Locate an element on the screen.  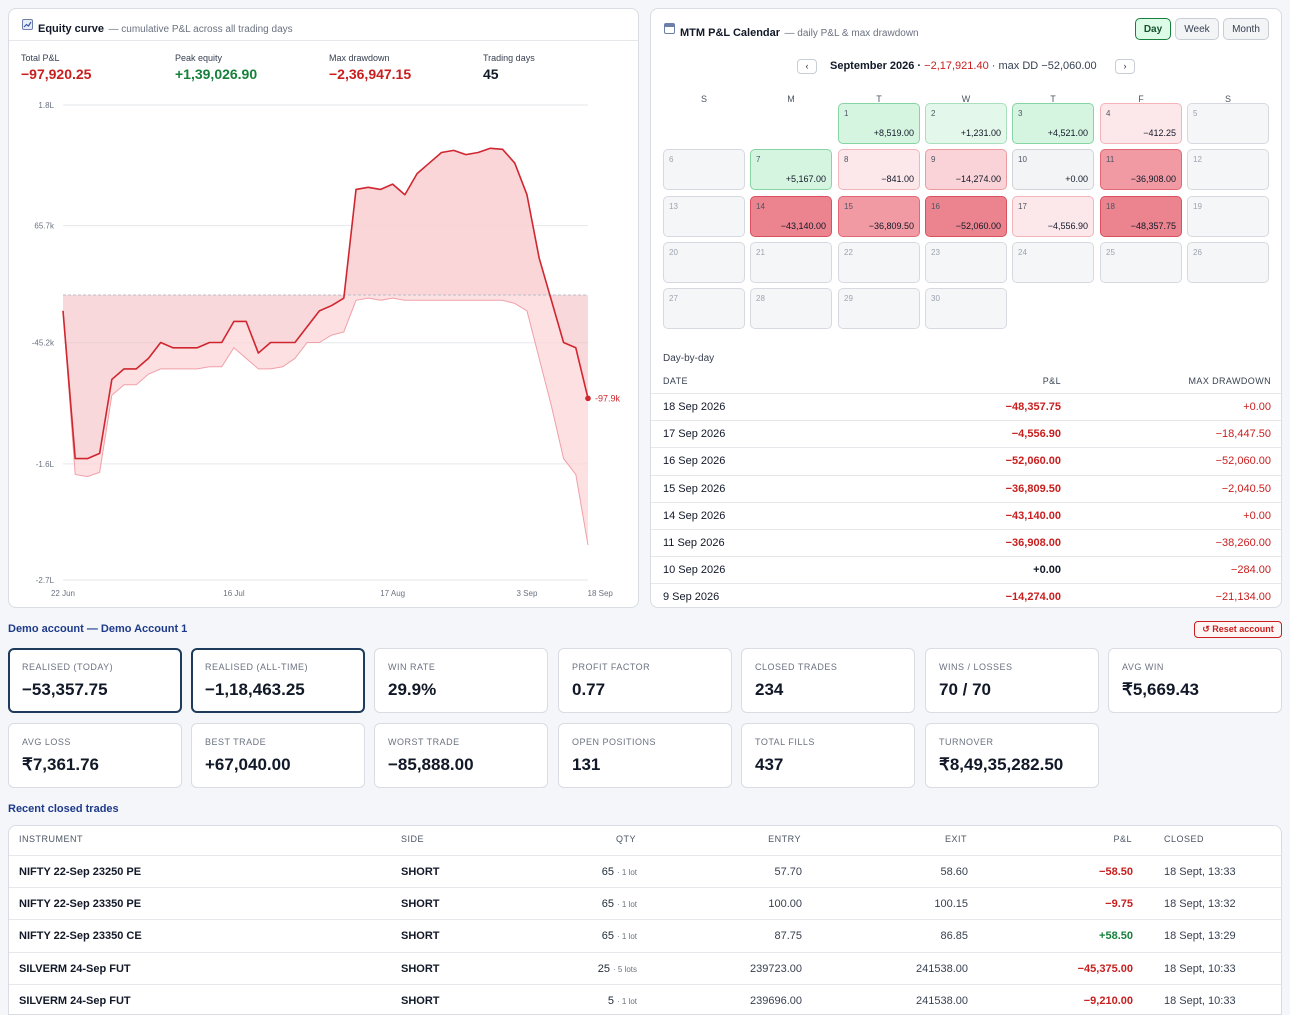
day-pnl: −36,809.50 is located at coordinates (891, 226).